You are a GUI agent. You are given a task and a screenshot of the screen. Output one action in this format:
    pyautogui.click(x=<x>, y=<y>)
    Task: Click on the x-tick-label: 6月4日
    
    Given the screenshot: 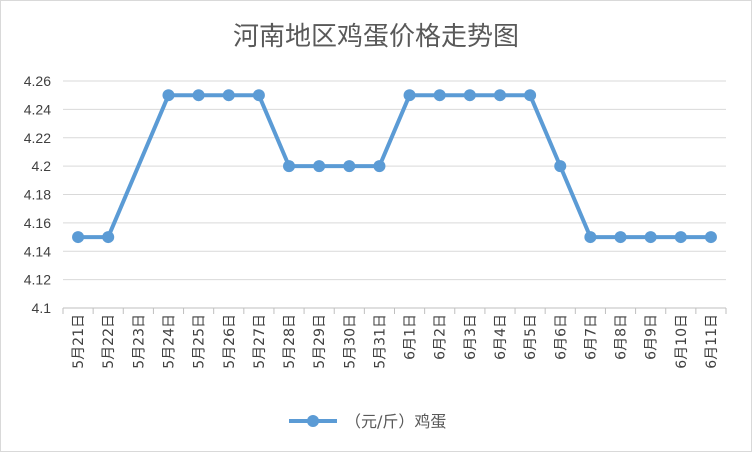 What is the action you would take?
    pyautogui.click(x=501, y=337)
    